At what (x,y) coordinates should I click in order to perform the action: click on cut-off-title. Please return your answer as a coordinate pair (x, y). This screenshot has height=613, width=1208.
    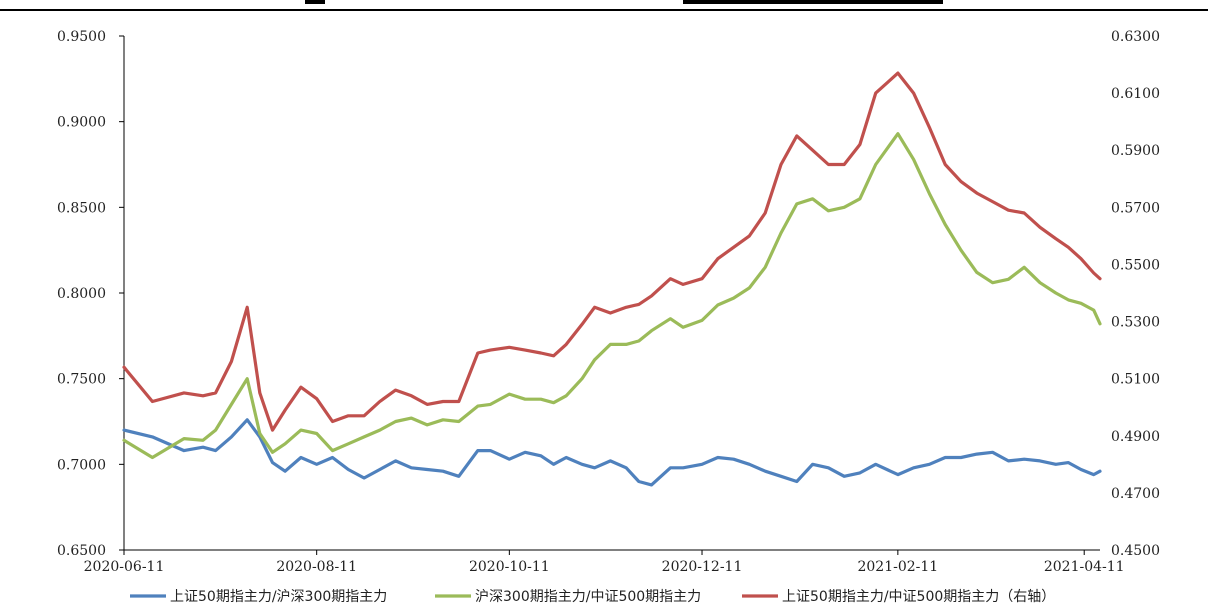
    Looking at the image, I should click on (604, 5).